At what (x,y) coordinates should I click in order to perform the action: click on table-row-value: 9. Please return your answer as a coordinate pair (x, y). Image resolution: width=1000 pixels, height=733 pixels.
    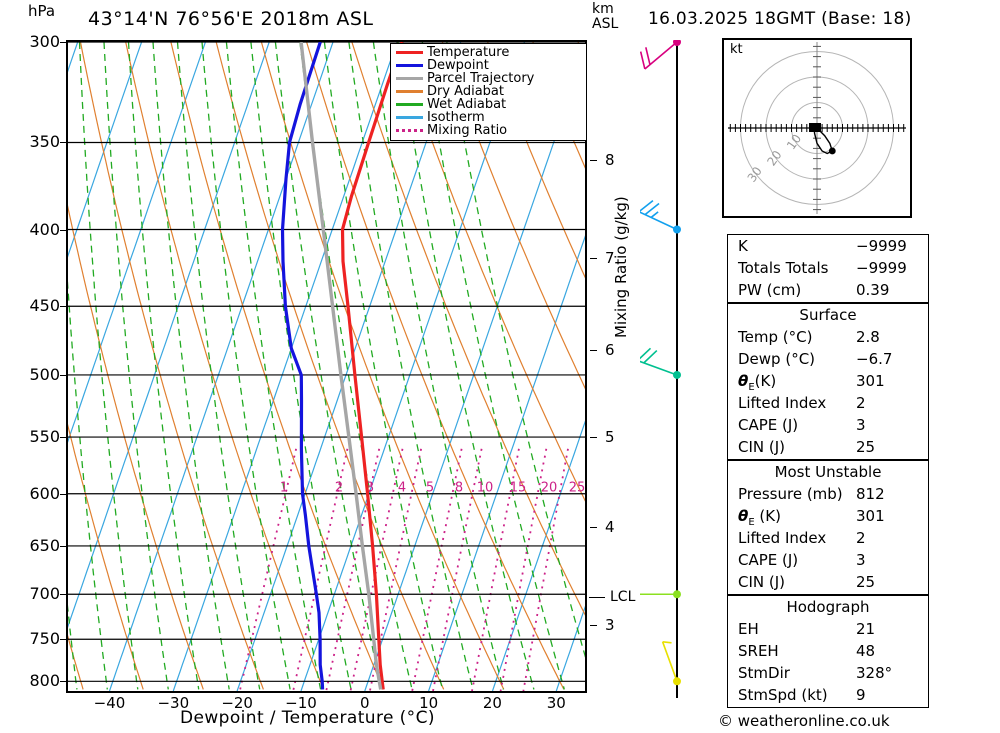
    Looking at the image, I should click on (861, 695).